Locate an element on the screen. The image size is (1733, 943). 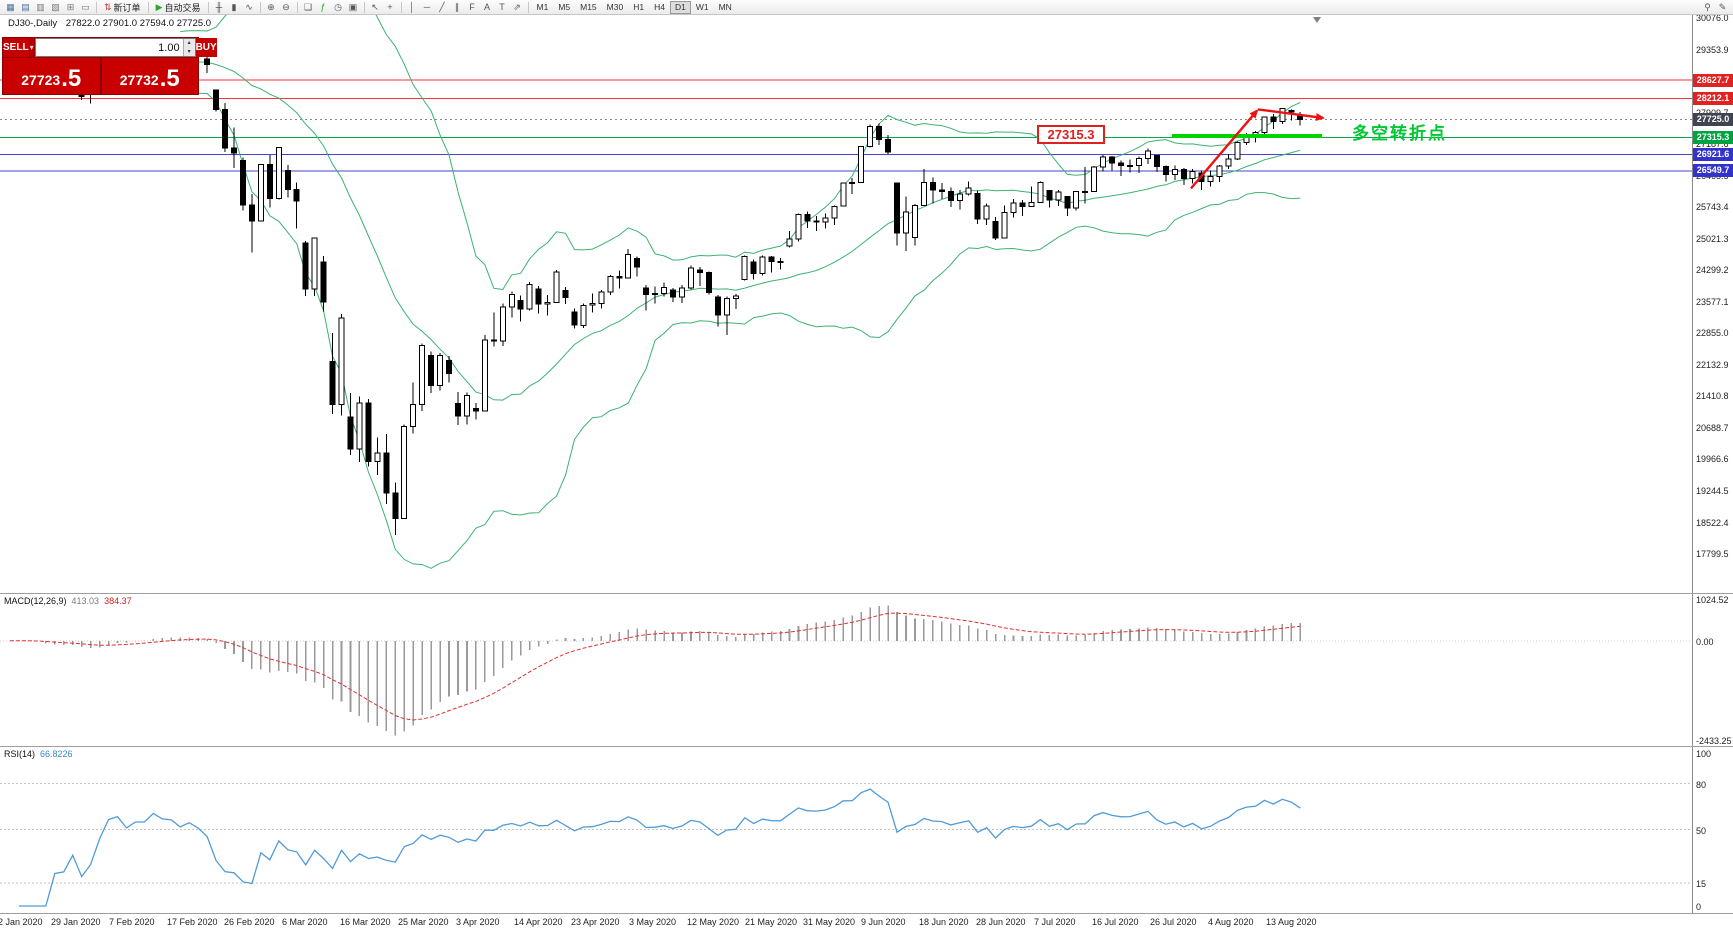
x-axis-date: 26 Feb 2020 is located at coordinates (249, 922).